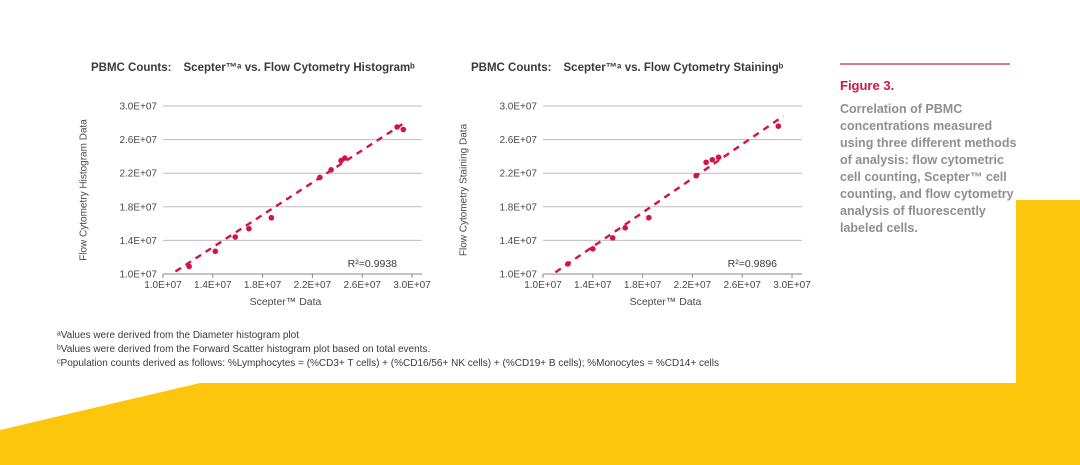 The width and height of the screenshot is (1080, 465). I want to click on chart-title-main: Scepter™ᵃ vs. Flow Cytometry Histogramᵇ, so click(299, 68).